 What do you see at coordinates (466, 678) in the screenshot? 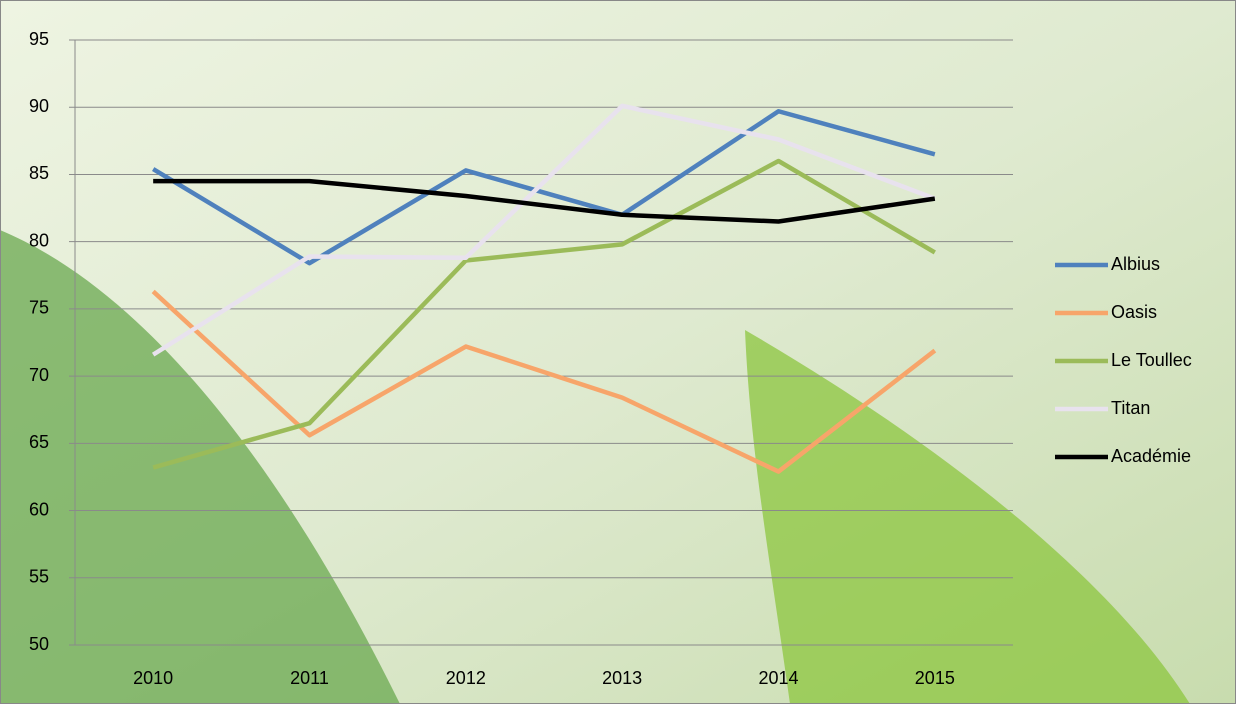
I see `x-tick-label: 2012` at bounding box center [466, 678].